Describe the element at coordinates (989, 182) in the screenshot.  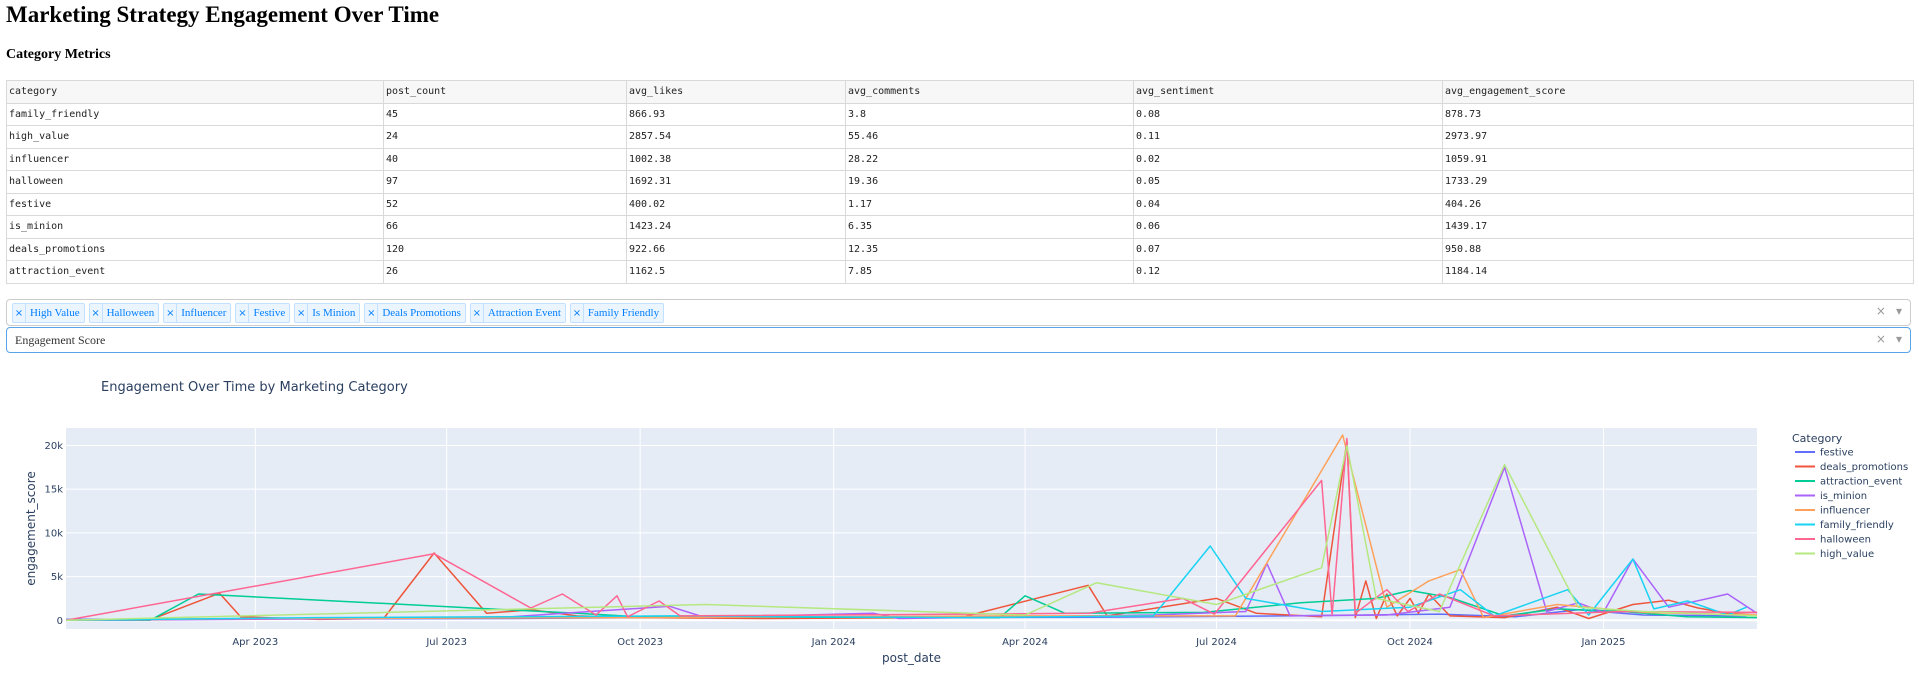
I see `table-cell: 19.36` at that location.